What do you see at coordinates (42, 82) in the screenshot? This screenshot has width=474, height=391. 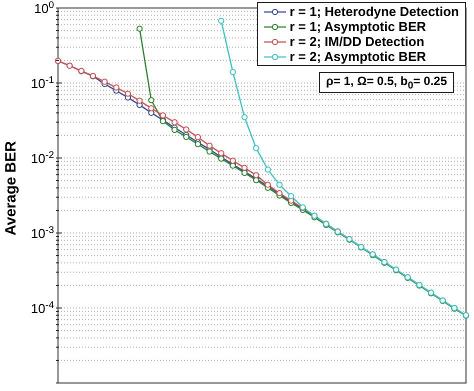 I see `y-tick-label: 10$^{-1}$` at bounding box center [42, 82].